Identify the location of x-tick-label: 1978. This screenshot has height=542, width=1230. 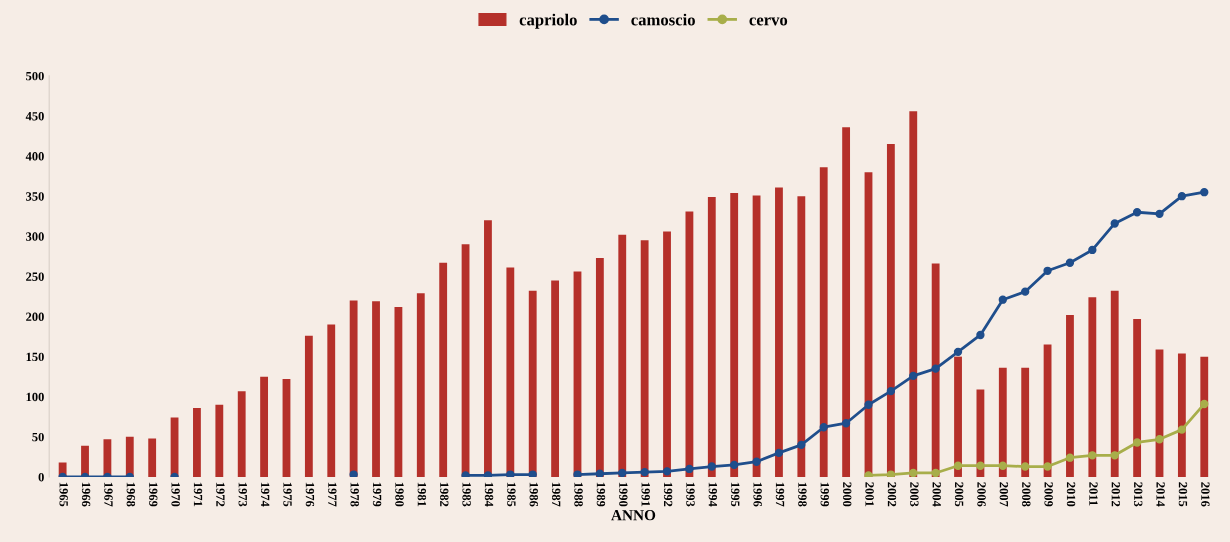
(354, 494).